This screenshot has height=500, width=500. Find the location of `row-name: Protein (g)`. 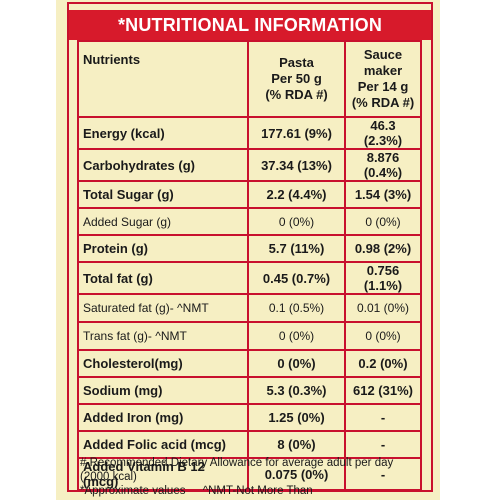

row-name: Protein (g) is located at coordinates (163, 248).